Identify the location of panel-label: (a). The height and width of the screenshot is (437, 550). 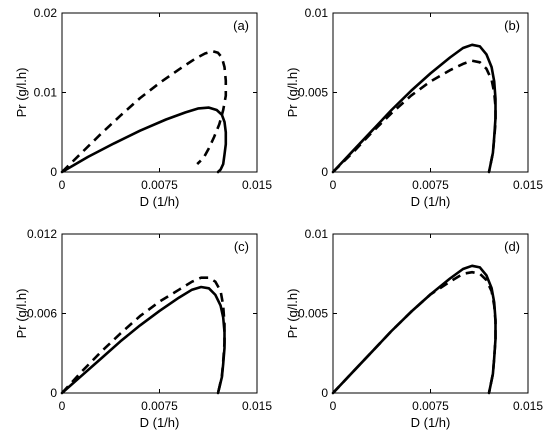
(241, 25).